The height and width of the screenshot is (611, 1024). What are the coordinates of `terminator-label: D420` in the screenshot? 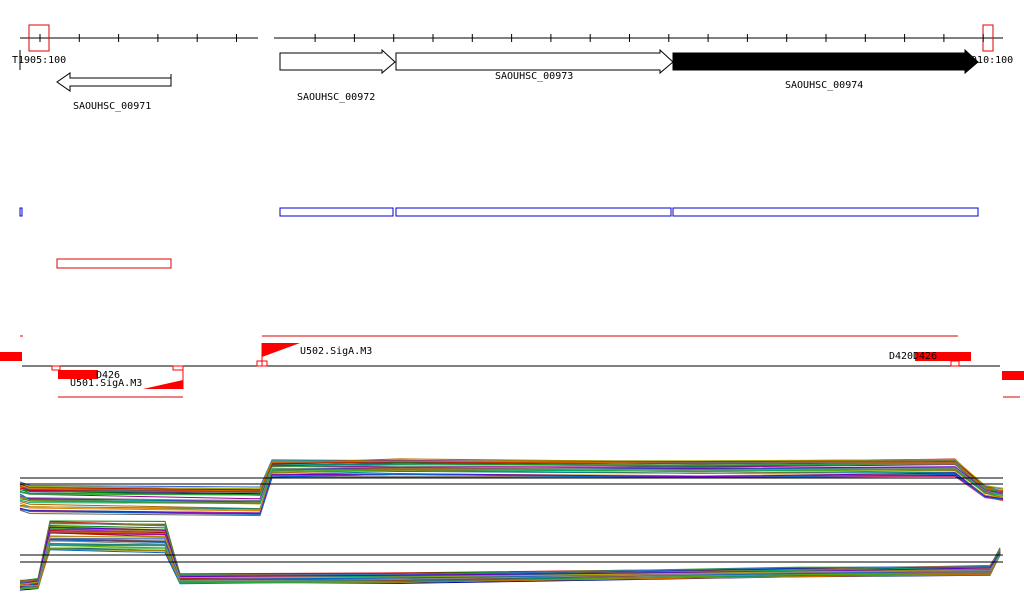 It's located at (901, 356).